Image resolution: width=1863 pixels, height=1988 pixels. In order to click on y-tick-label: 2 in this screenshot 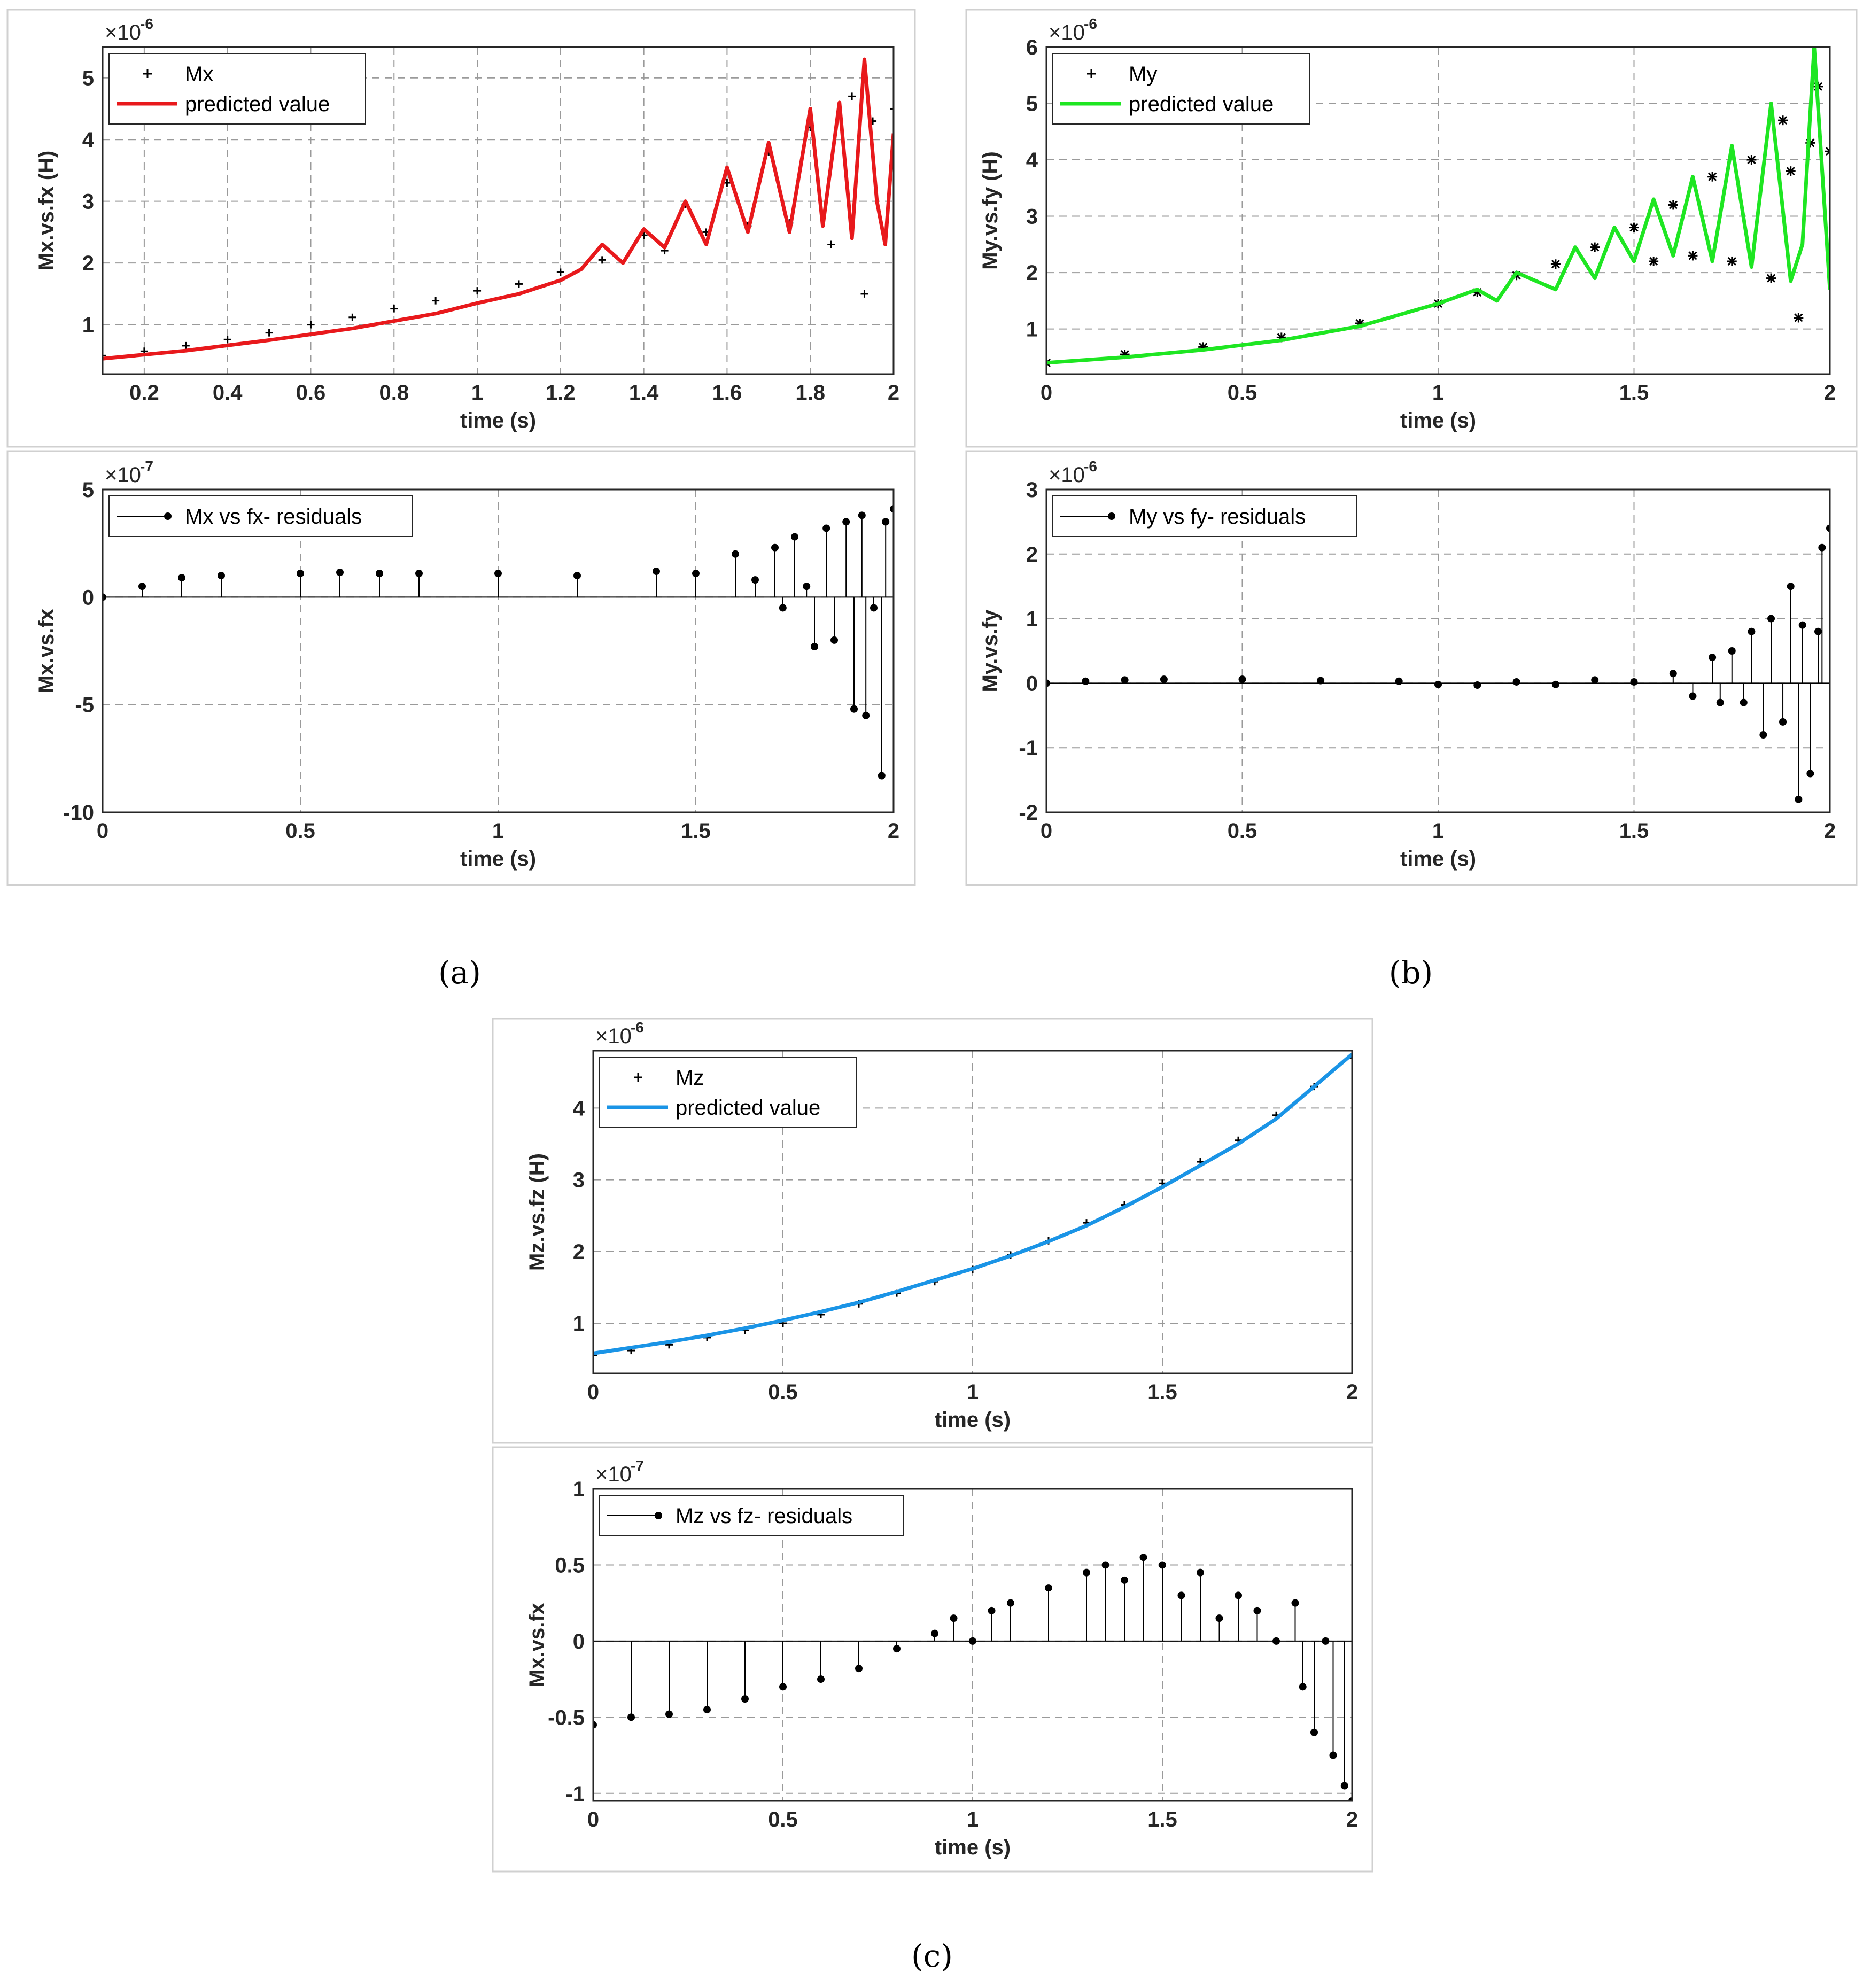, I will do `click(1032, 554)`.